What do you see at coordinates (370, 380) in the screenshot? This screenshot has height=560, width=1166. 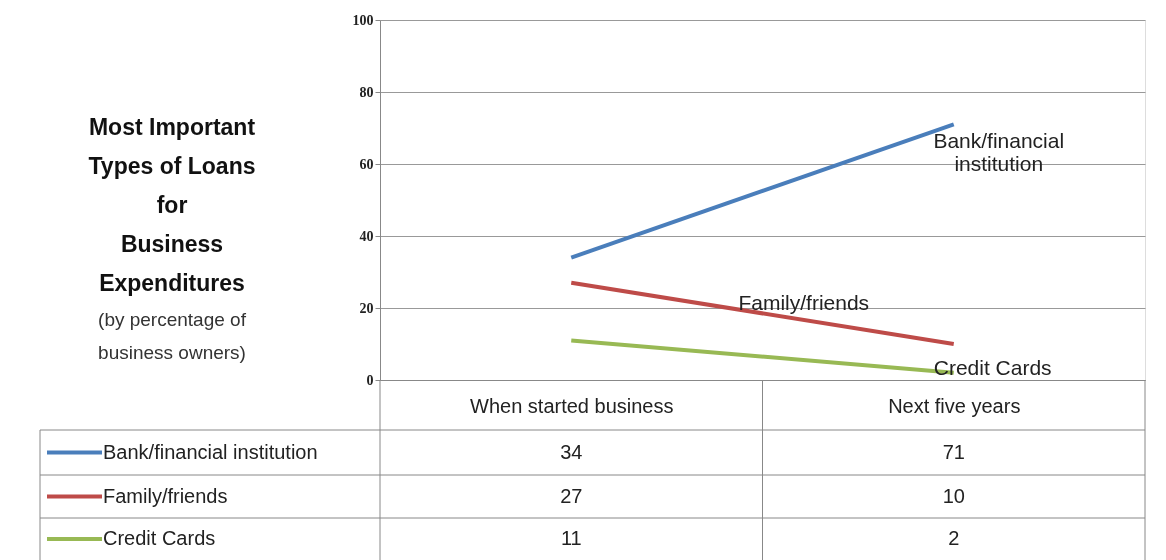 I see `y-tick-label: 0` at bounding box center [370, 380].